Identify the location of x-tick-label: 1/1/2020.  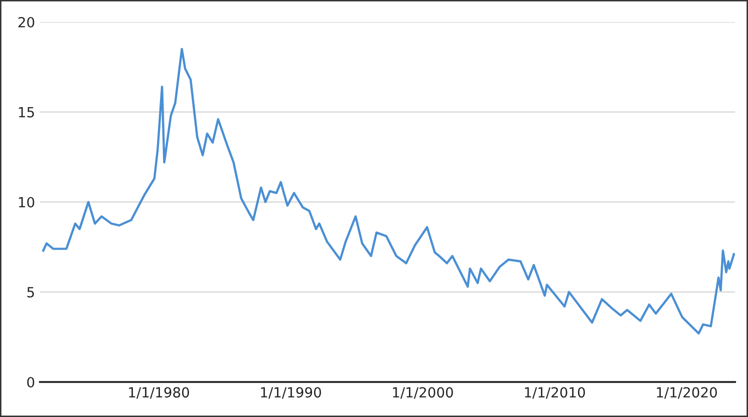
(686, 393).